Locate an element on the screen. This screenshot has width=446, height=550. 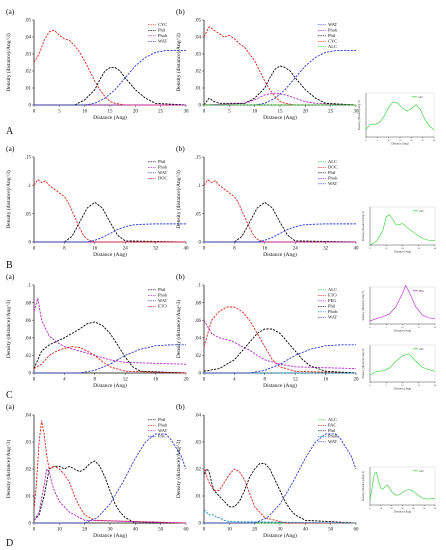
y-tick-label: .03 is located at coordinates (28, 443).